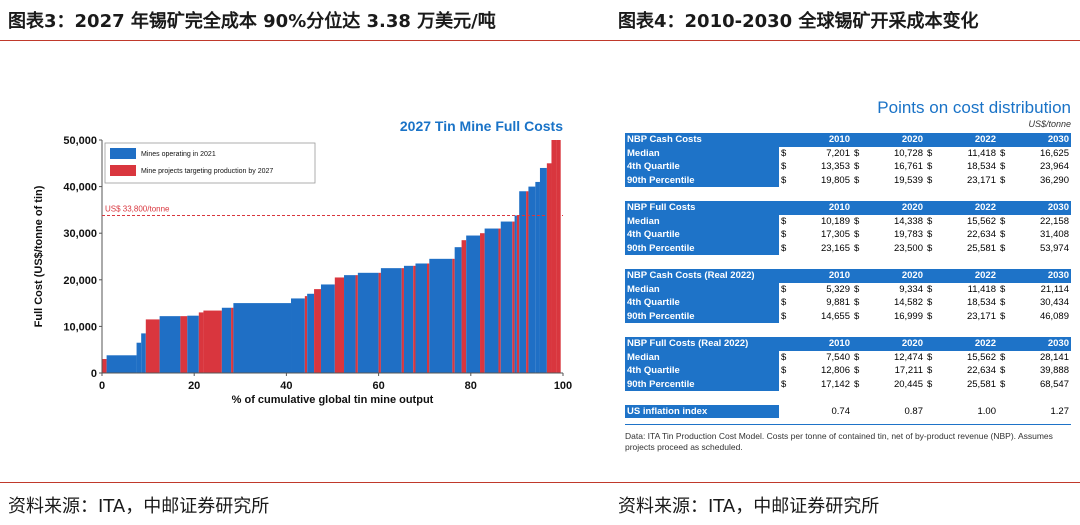  I want to click on x-tick-label: 0, so click(102, 386).